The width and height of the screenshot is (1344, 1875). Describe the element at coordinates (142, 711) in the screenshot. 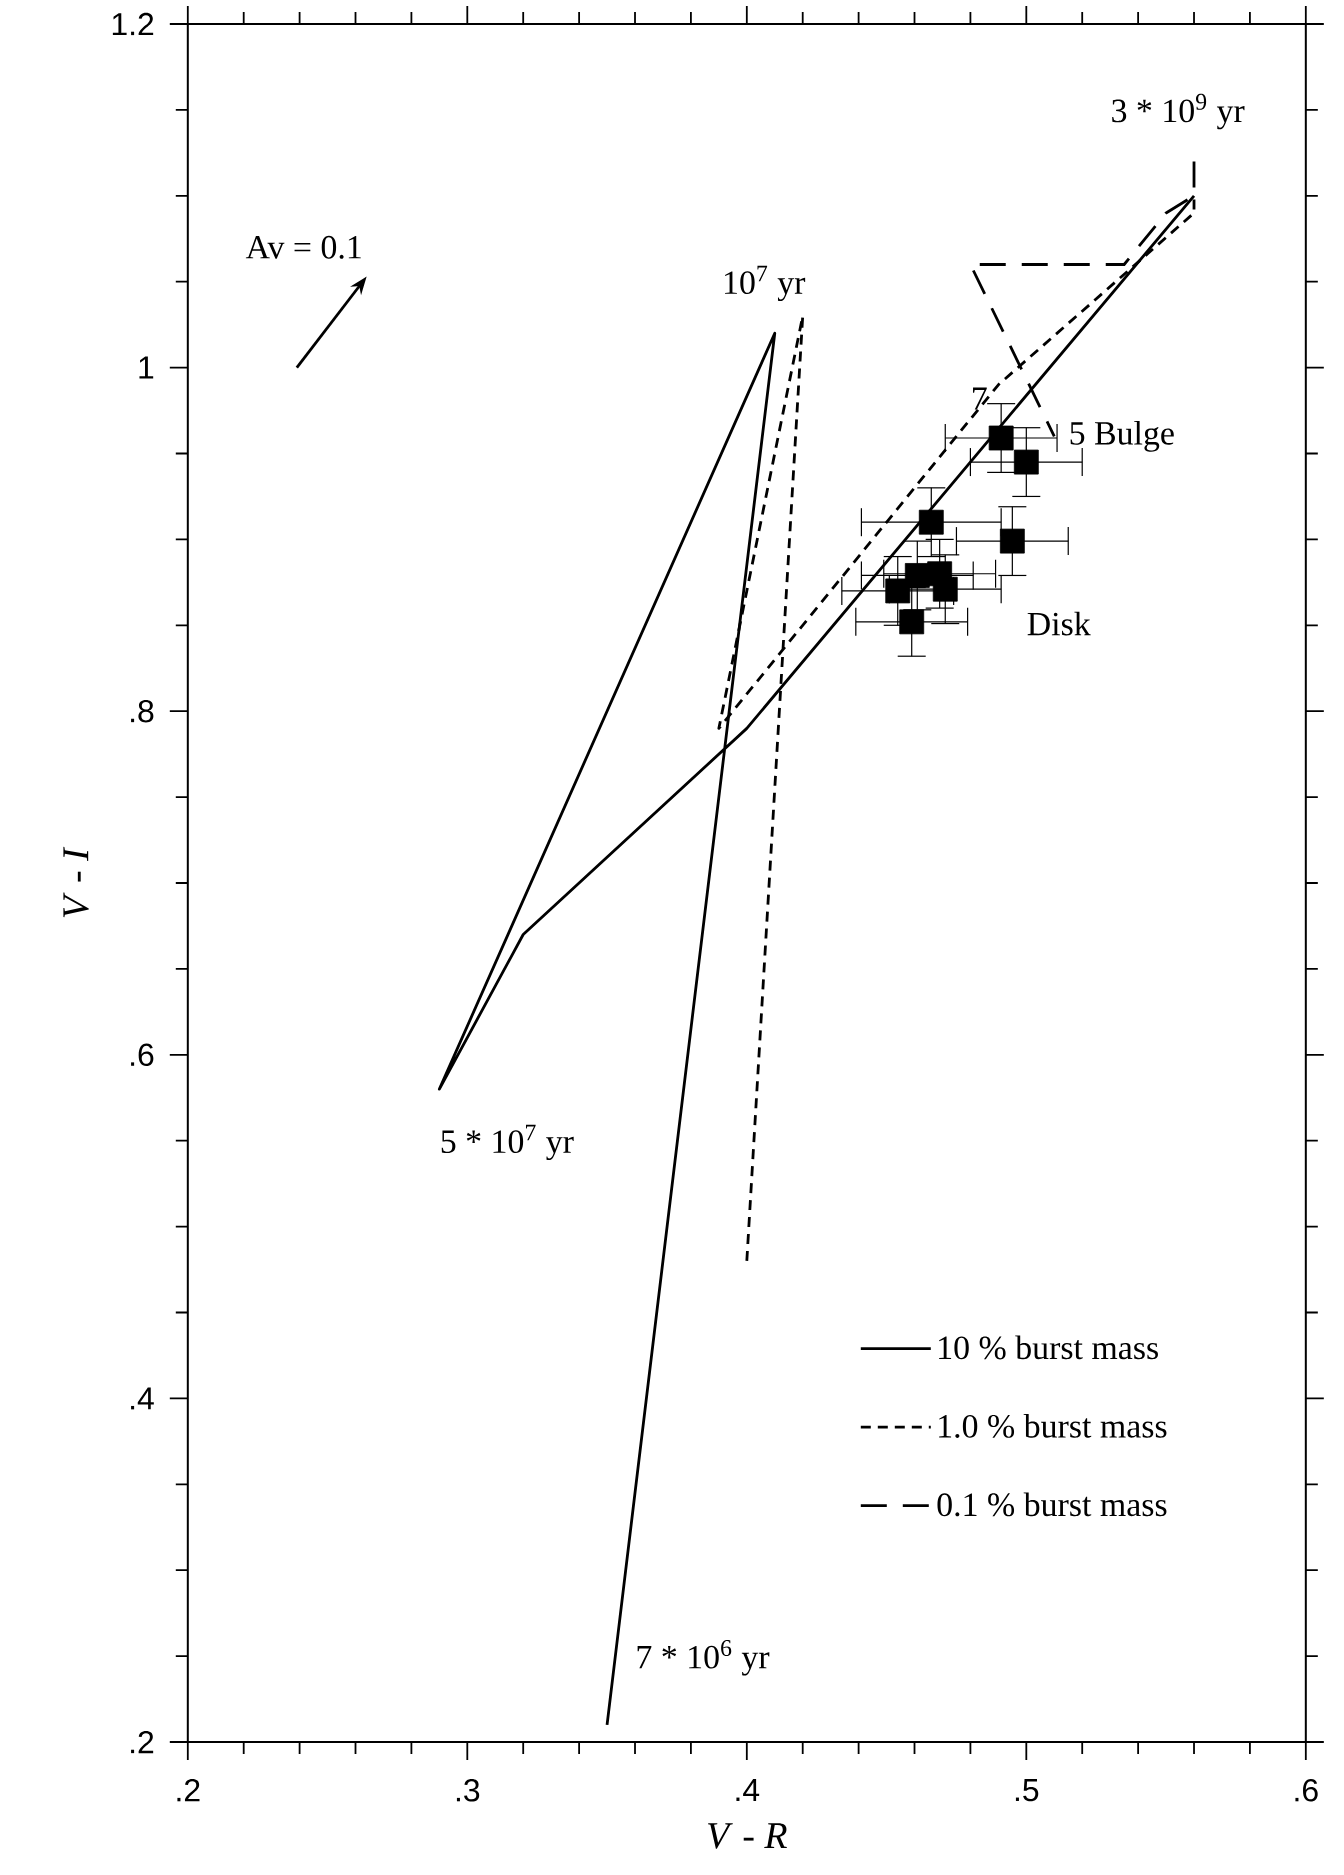

I see `y-tick-label: .8` at that location.